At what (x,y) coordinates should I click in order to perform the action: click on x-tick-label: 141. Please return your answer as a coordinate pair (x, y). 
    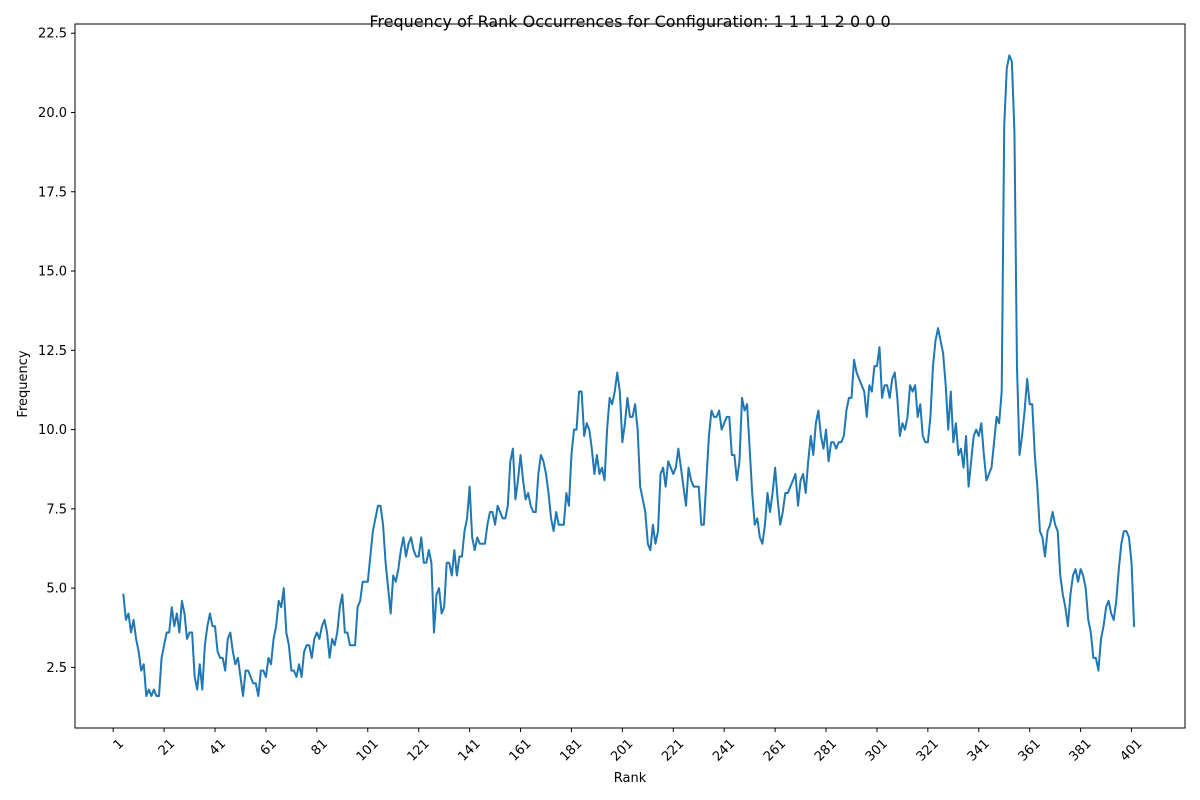
    Looking at the image, I should click on (469, 750).